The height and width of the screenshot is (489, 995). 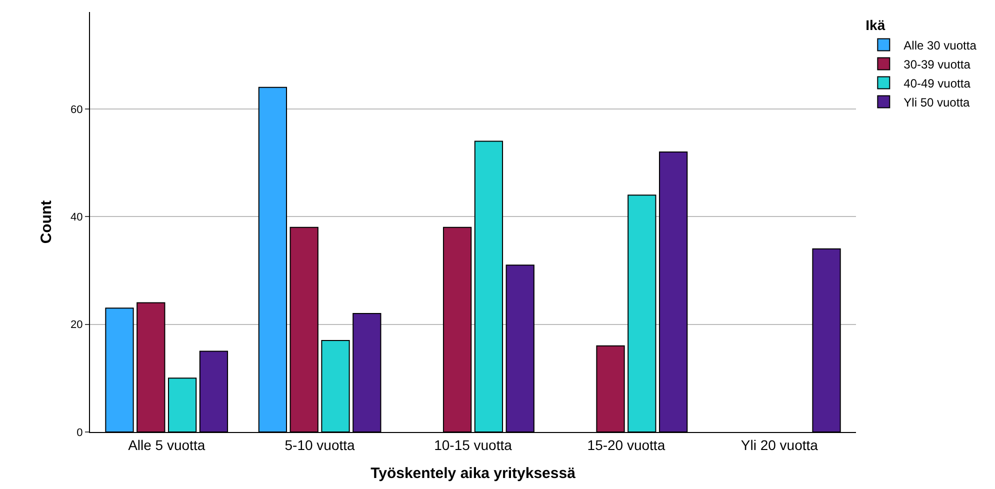 What do you see at coordinates (79, 432) in the screenshot?
I see `y-tick-label: 0` at bounding box center [79, 432].